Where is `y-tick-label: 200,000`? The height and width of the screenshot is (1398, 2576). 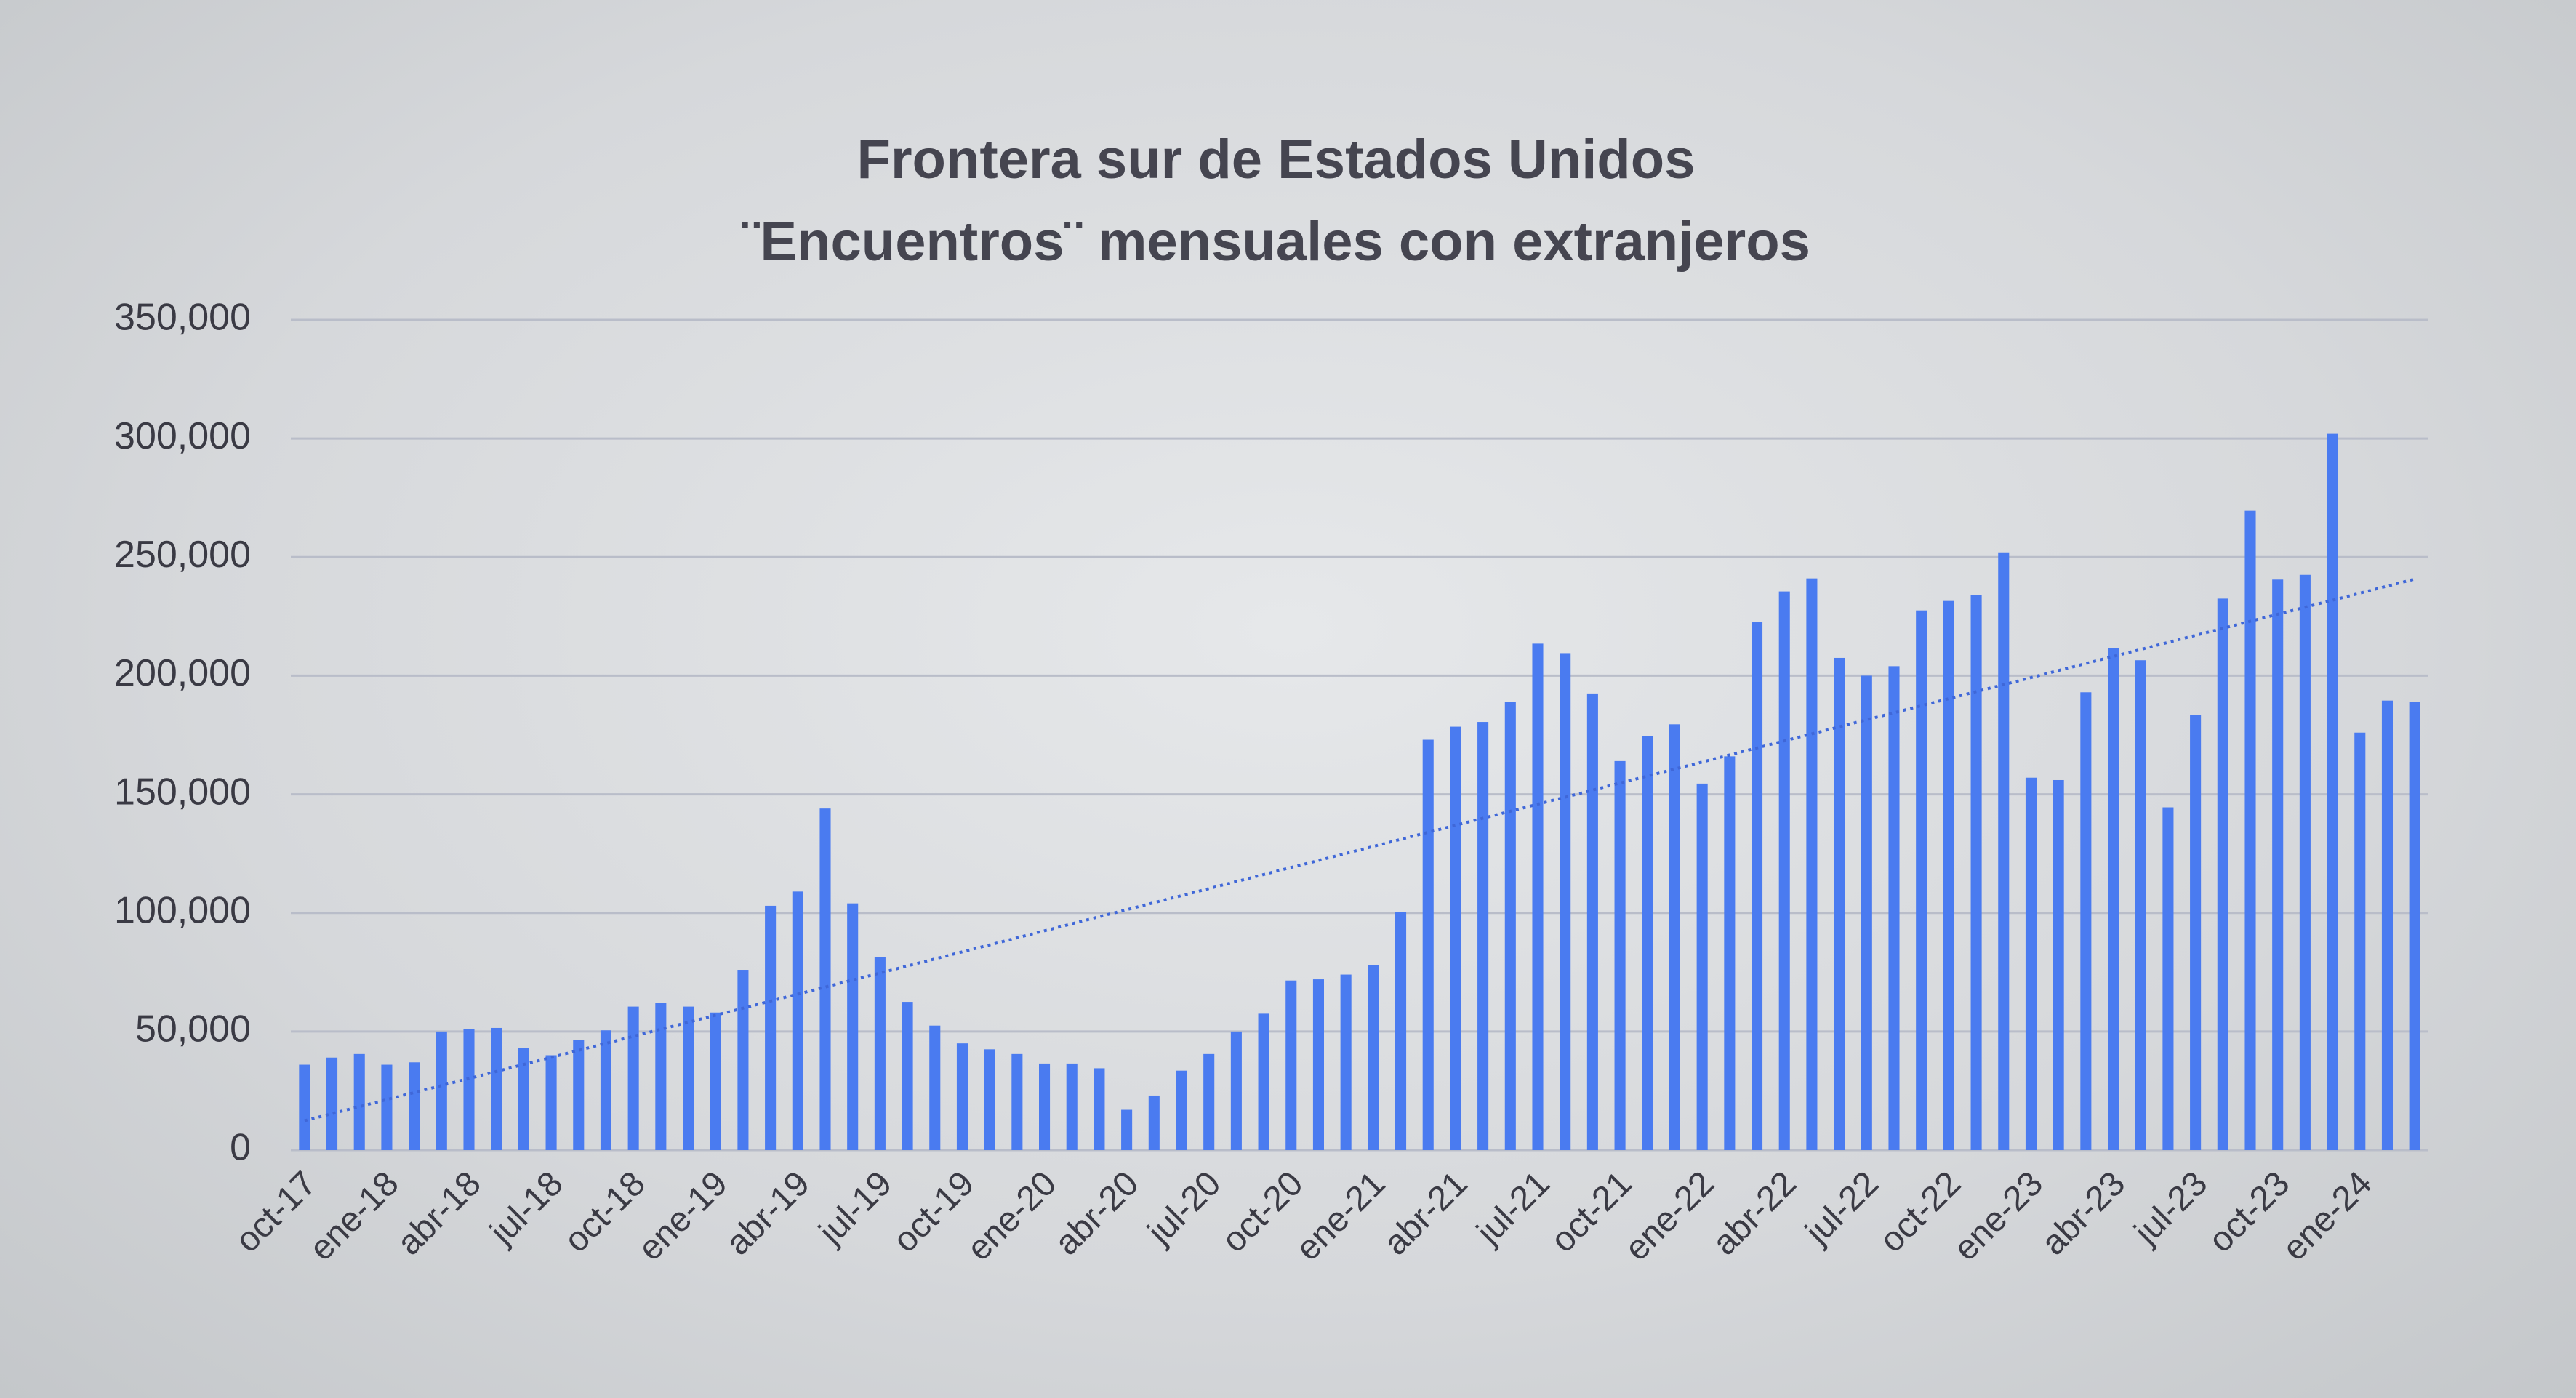
y-tick-label: 200,000 is located at coordinates (182, 673).